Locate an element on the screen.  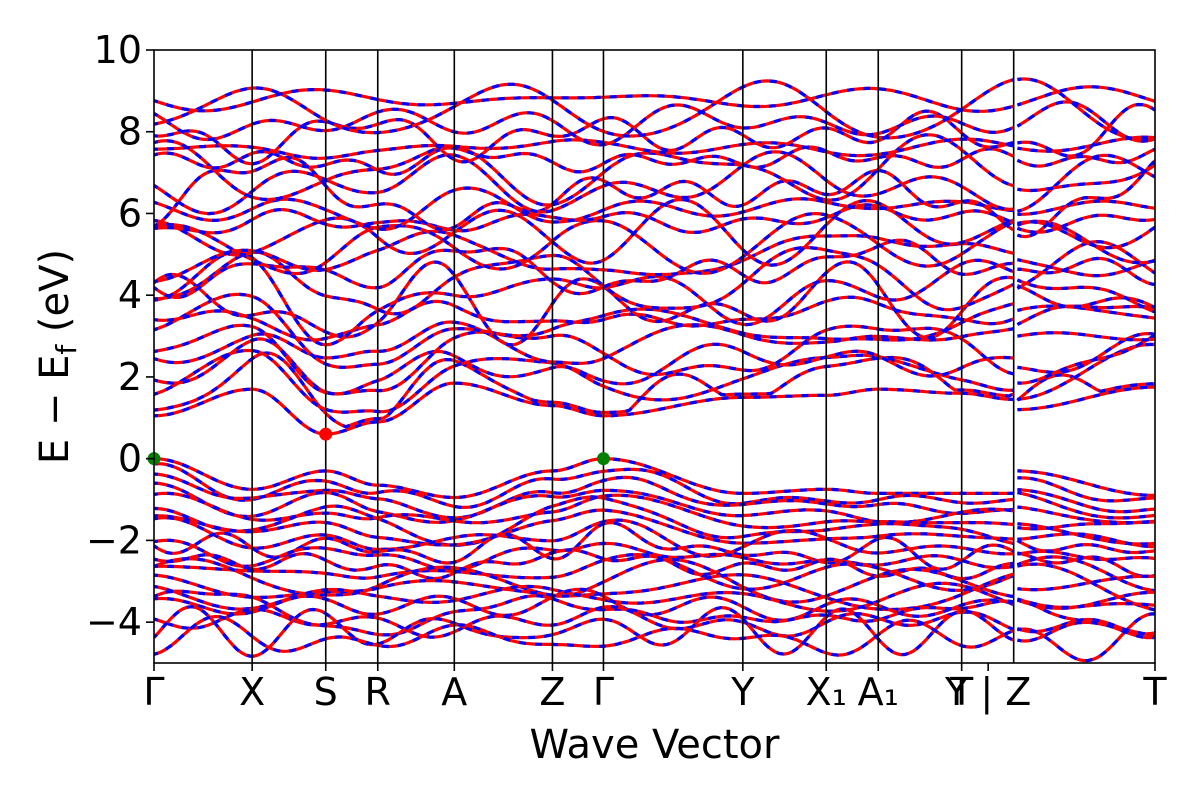
conduction-band-19-up is located at coordinates (1086, 178).